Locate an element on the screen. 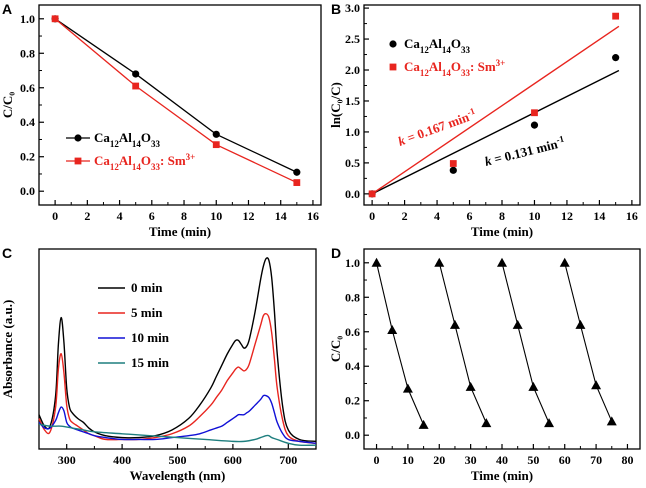 The height and width of the screenshot is (488, 646). panel-b-legend-text-0-sub3: 33 is located at coordinates (466, 50).